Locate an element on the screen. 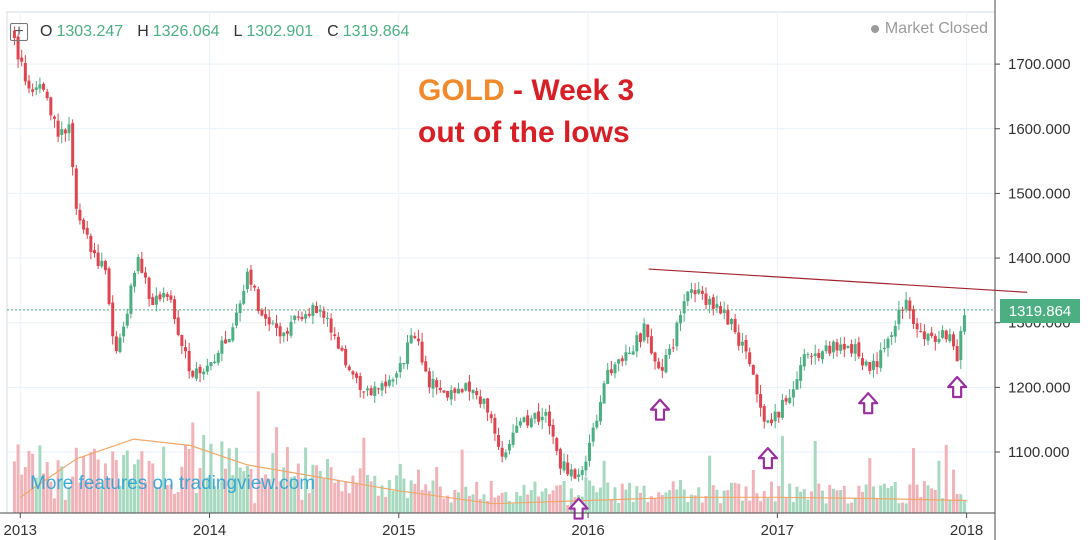 The height and width of the screenshot is (540, 1088). annotation-gold: GOLD is located at coordinates (461, 90).